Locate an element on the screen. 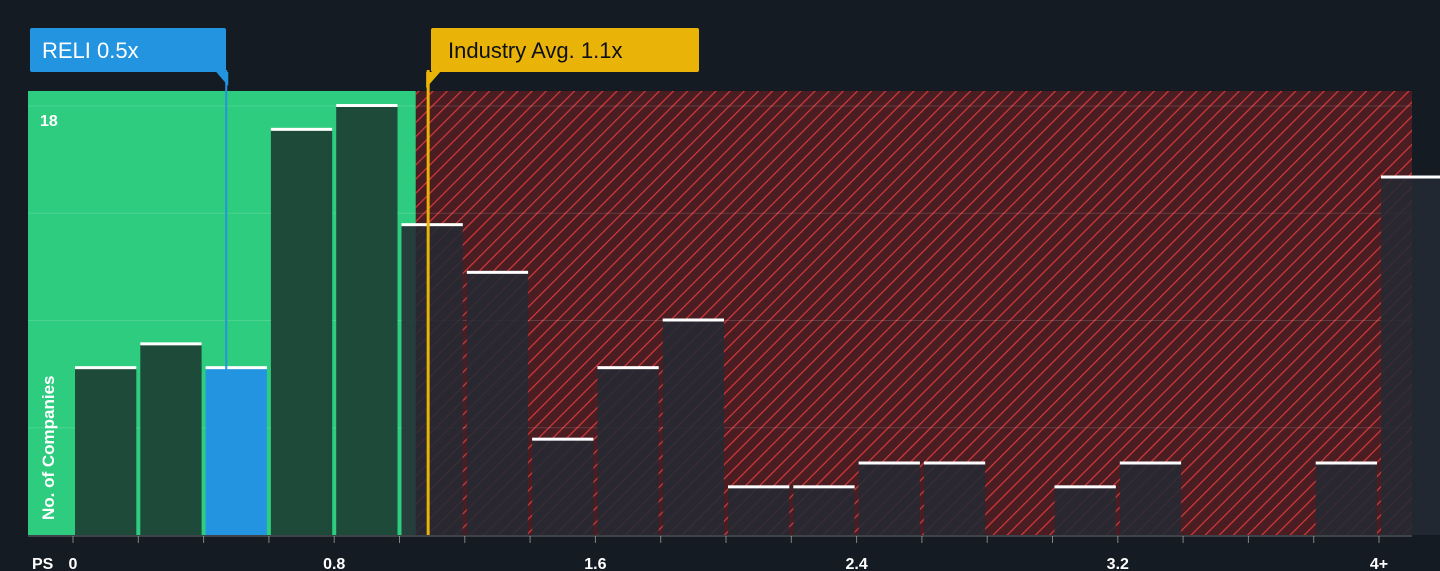 The width and height of the screenshot is (1440, 571). industry-callout-label: Industry Avg. 1.1x is located at coordinates (535, 50).